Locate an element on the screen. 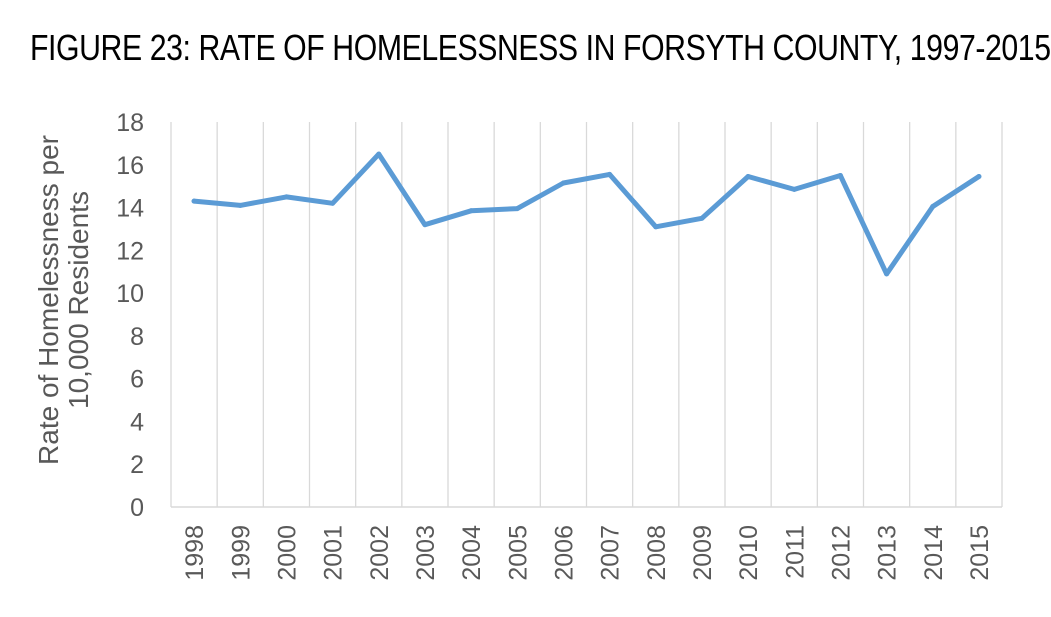  x-tick-label: 2011 is located at coordinates (795, 552).